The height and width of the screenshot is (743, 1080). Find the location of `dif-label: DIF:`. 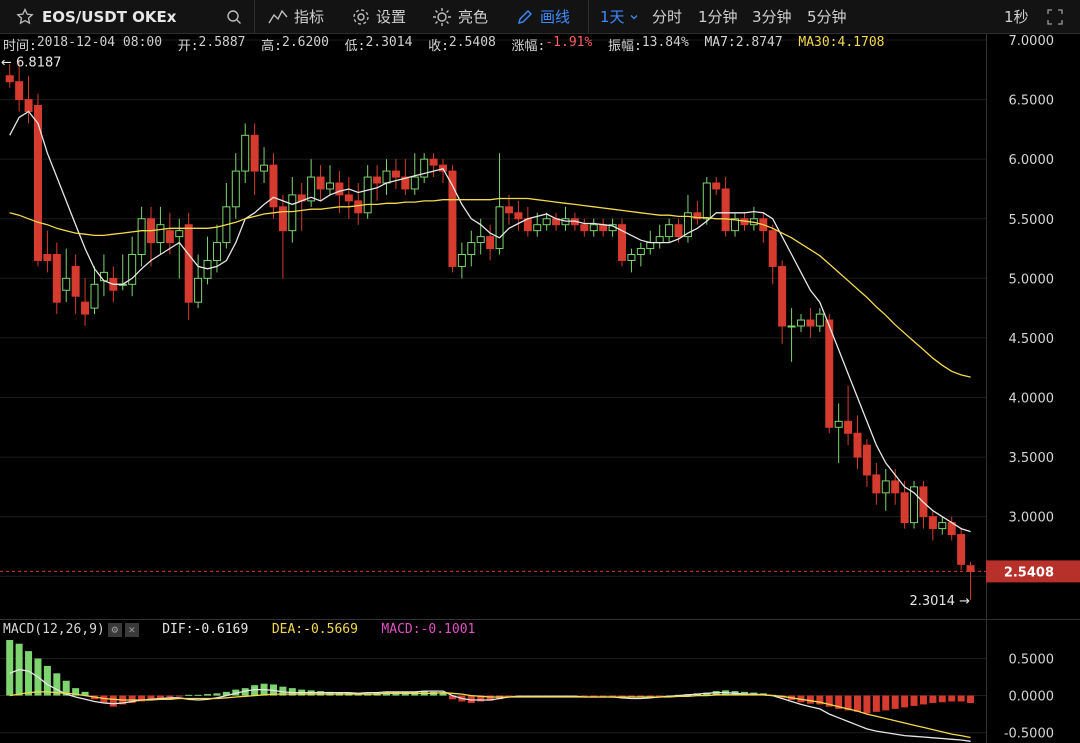

dif-label: DIF: is located at coordinates (178, 629).